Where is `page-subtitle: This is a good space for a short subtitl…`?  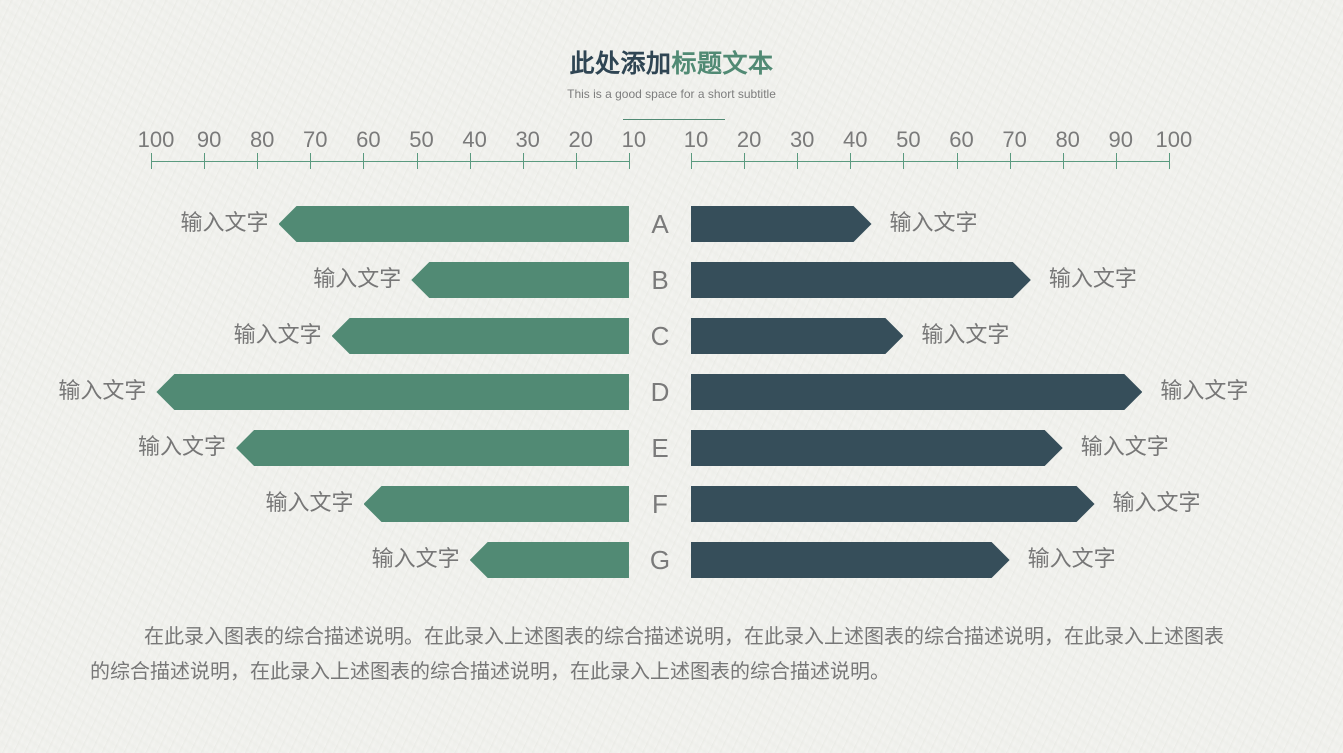 page-subtitle: This is a good space for a short subtitl… is located at coordinates (671, 94).